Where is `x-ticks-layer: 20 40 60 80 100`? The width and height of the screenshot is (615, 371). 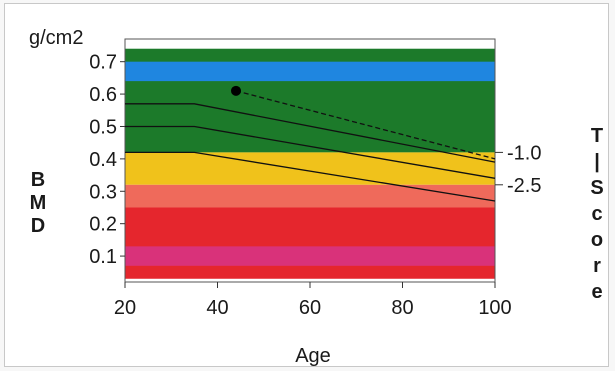
x-ticks-layer: 20 40 60 80 100 is located at coordinates (313, 300).